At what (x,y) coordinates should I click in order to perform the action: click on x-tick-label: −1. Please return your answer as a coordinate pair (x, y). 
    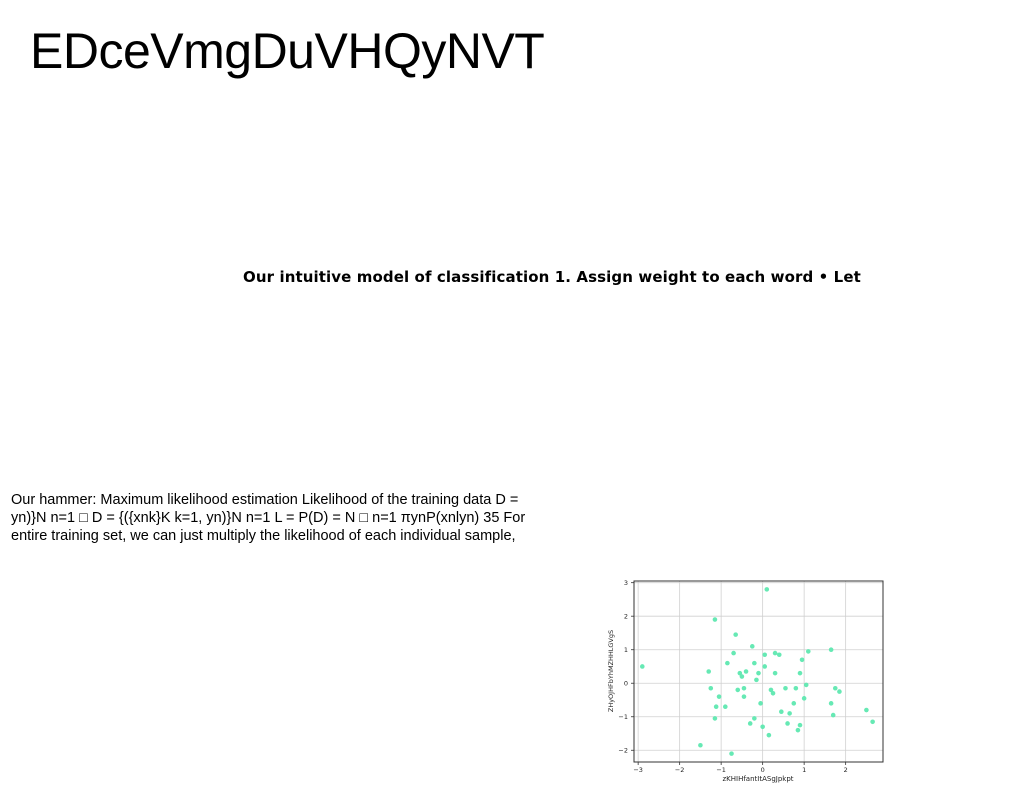
    Looking at the image, I should click on (721, 770).